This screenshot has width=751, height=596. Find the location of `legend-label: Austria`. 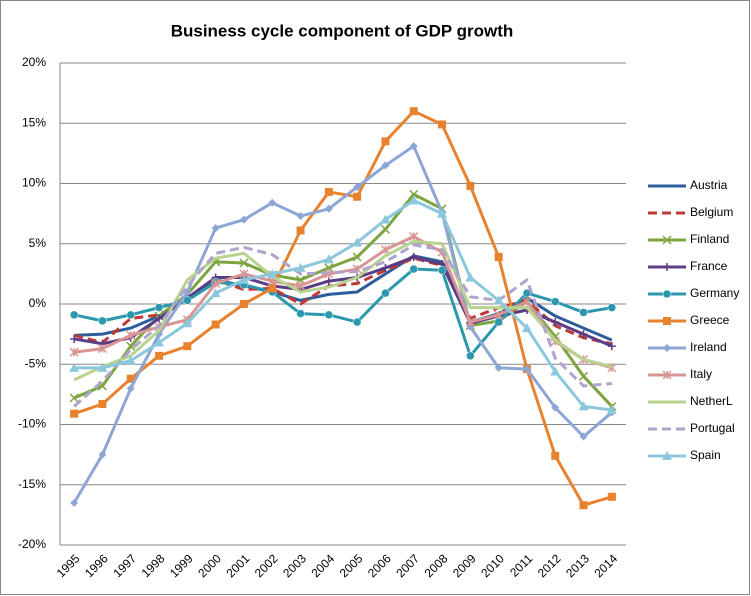

legend-label: Austria is located at coordinates (709, 185).